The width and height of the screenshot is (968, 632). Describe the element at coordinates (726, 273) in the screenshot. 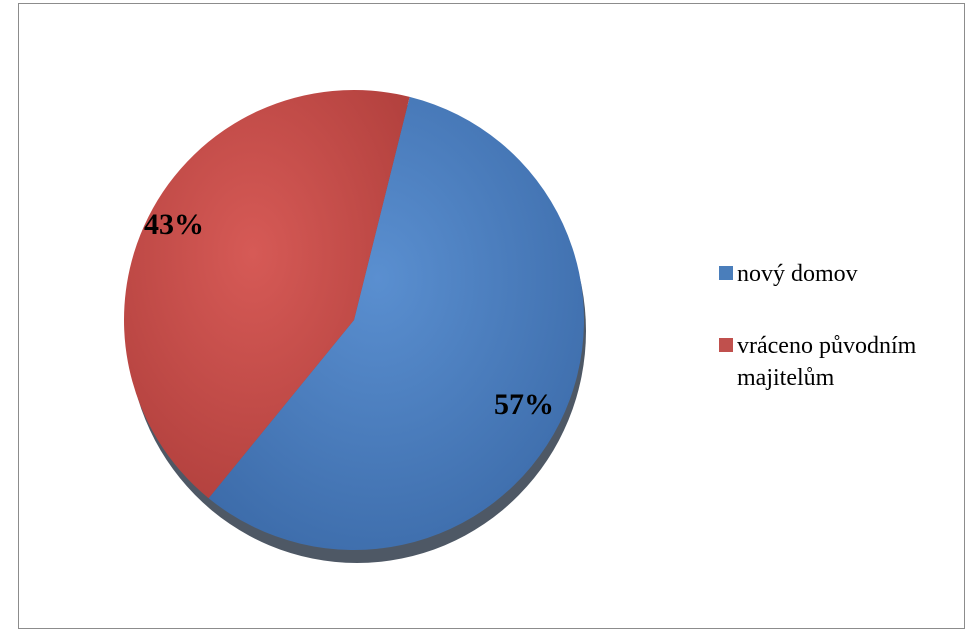

I see `legend-swatch-blue` at that location.